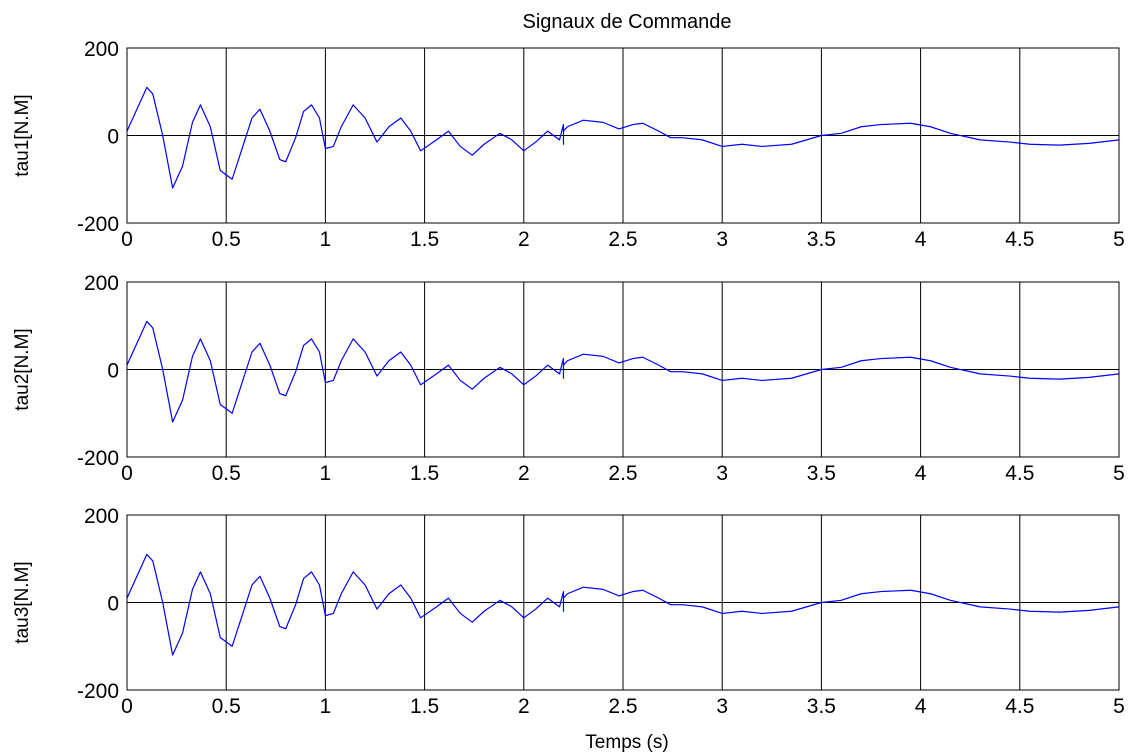 The height and width of the screenshot is (756, 1134). I want to click on y-axis-title: tau3[N.M], so click(22, 602).